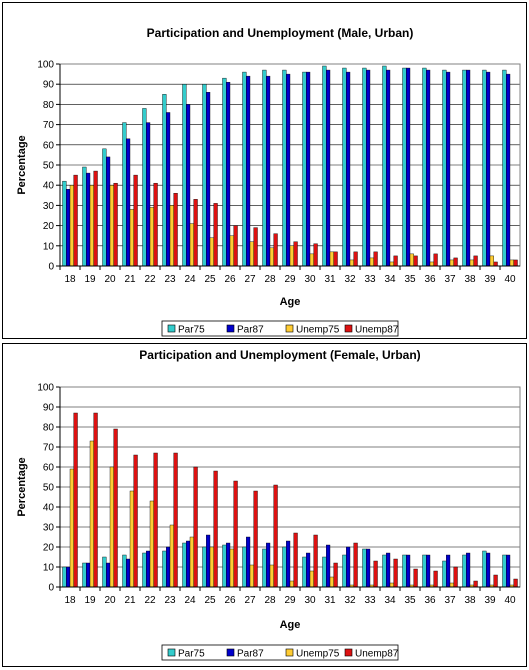  I want to click on legend-swatch-par87, so click(230, 328).